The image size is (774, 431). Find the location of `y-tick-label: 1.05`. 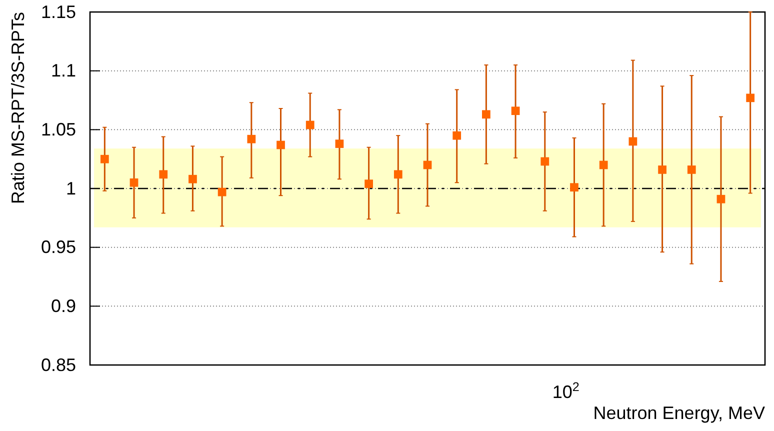

y-tick-label: 1.05 is located at coordinates (58, 129).